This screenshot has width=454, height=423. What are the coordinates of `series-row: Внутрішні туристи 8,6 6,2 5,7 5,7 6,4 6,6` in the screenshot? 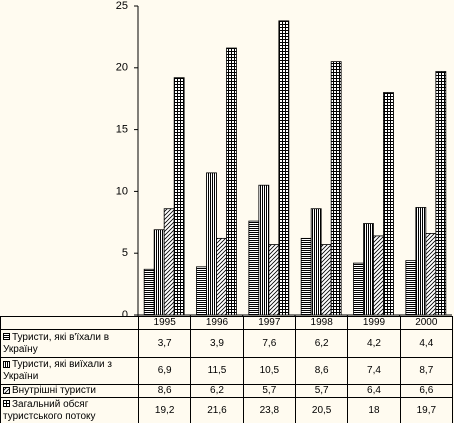 It's located at (227, 391).